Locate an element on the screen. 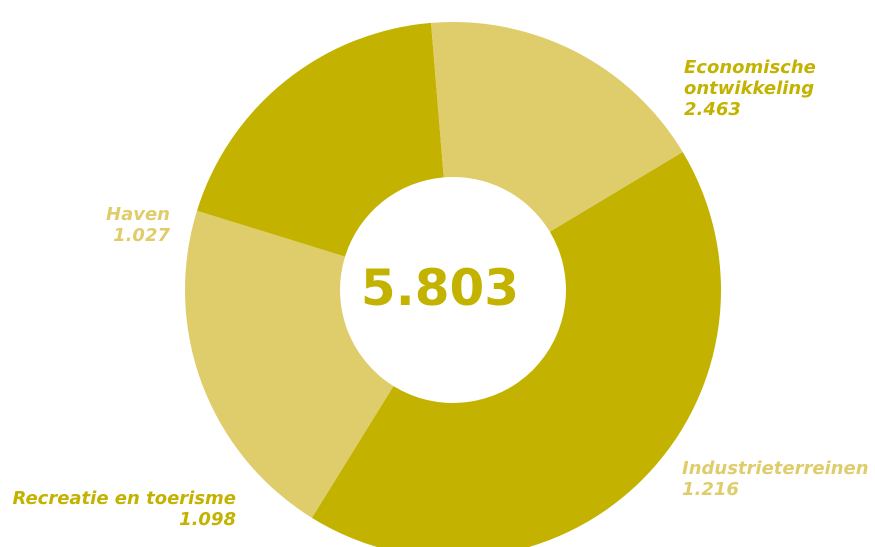  label-industrieterreinen: Industrieterreinen 1.216 is located at coordinates (775, 479).